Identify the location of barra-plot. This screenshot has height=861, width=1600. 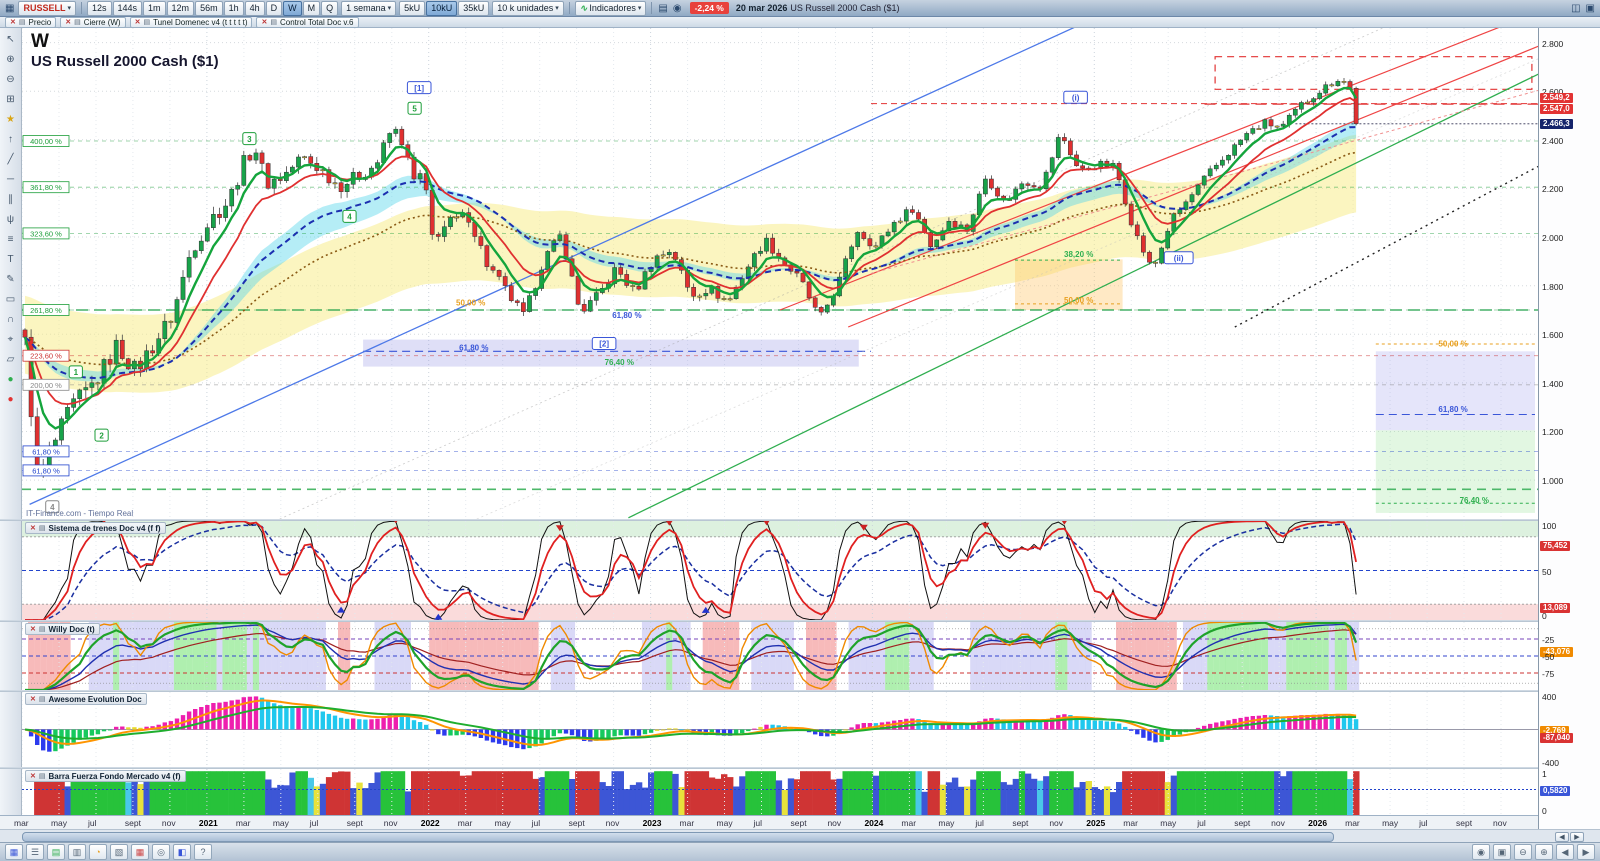
(780, 792).